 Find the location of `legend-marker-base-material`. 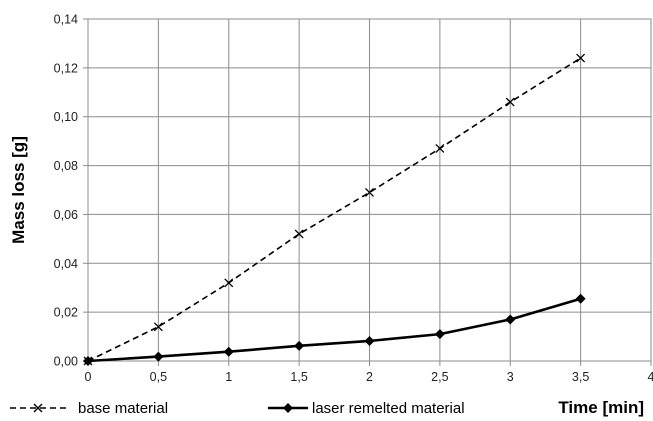

legend-marker-base-material is located at coordinates (38, 408).